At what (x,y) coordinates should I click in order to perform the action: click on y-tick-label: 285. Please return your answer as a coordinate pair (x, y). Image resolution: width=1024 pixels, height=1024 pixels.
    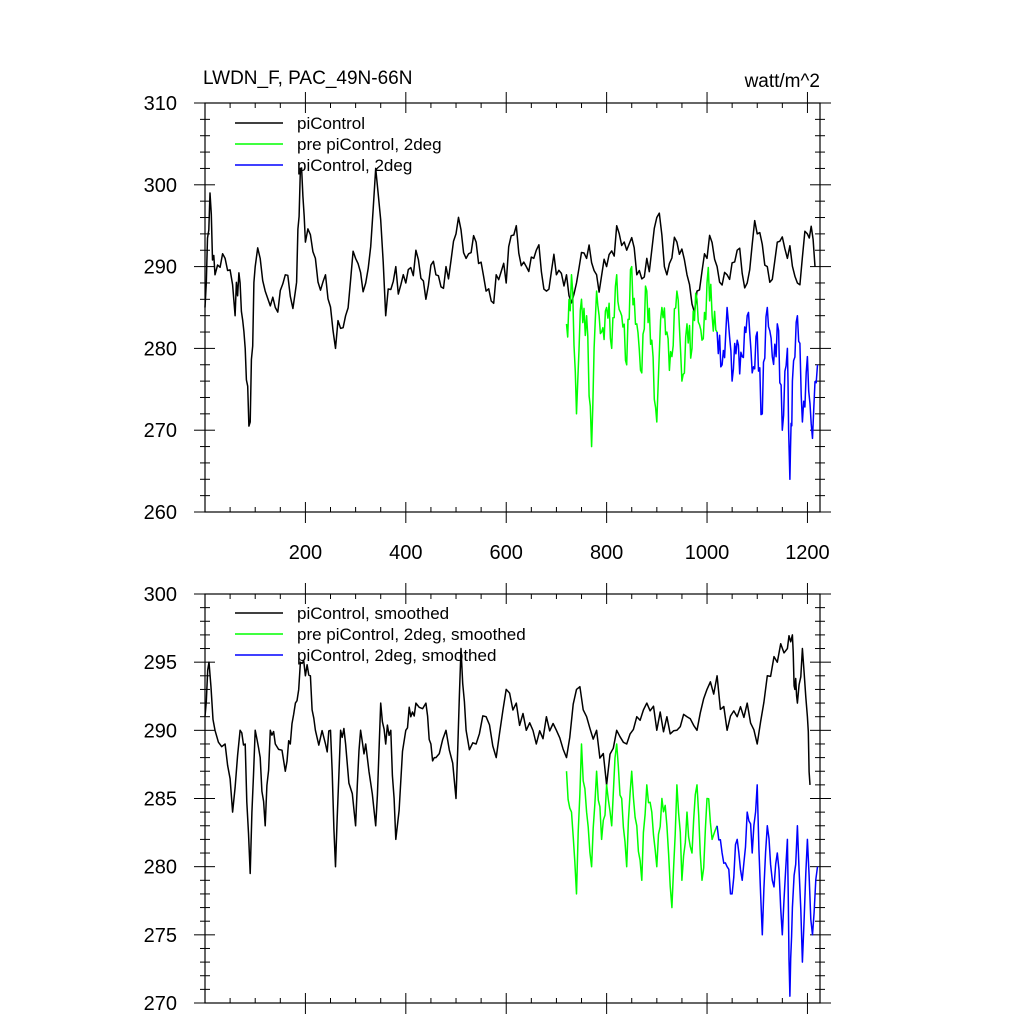
    Looking at the image, I should click on (160, 800).